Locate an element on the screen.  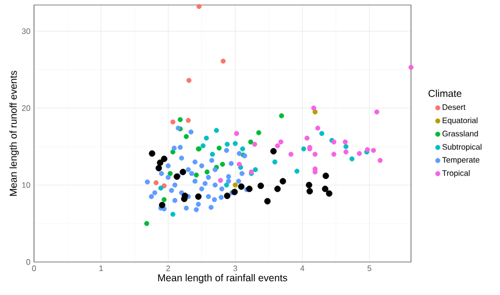
y-axis-title: Mean length of runoff events is located at coordinates (14, 133).